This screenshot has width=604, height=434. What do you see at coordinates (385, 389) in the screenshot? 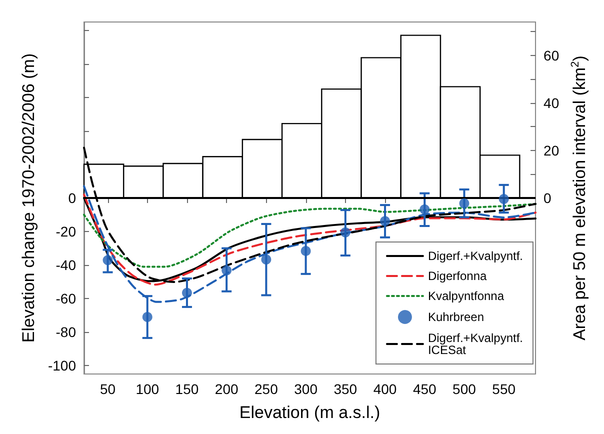
I see `x-tick-label: 400` at bounding box center [385, 389].